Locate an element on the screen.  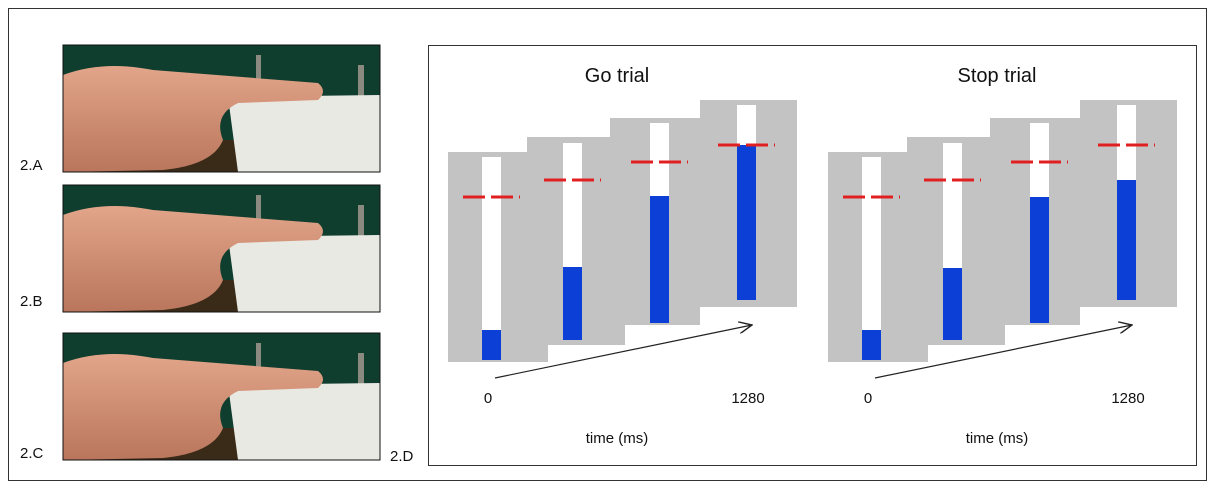
panel-label: 2.D is located at coordinates (402, 456).